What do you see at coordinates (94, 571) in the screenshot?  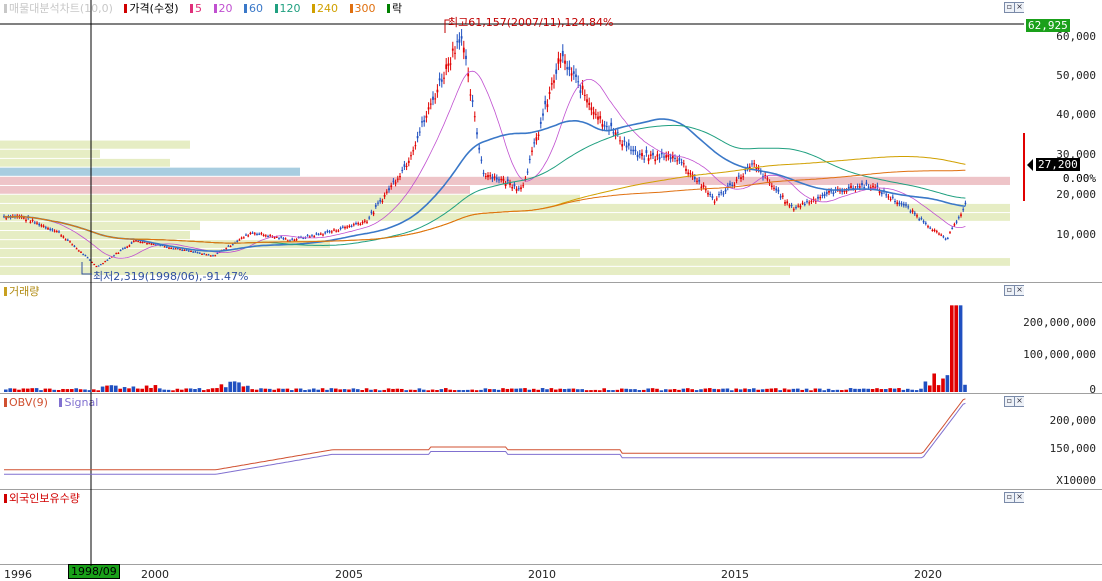 I see `crosshair-date-label: 1998/09` at bounding box center [94, 571].